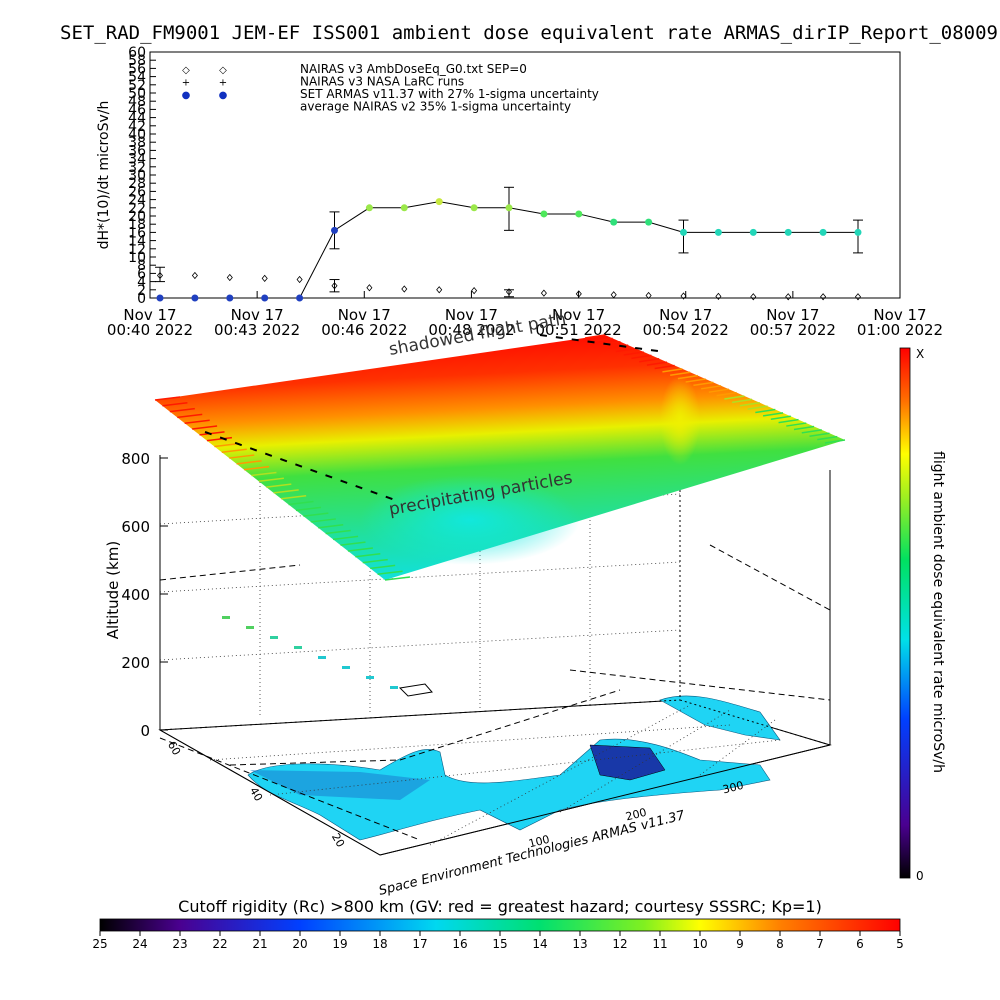 Image resolution: width=1000 pixels, height=1000 pixels. What do you see at coordinates (137, 110) in the screenshot?
I see `y-tick-label: 46` at bounding box center [137, 110].